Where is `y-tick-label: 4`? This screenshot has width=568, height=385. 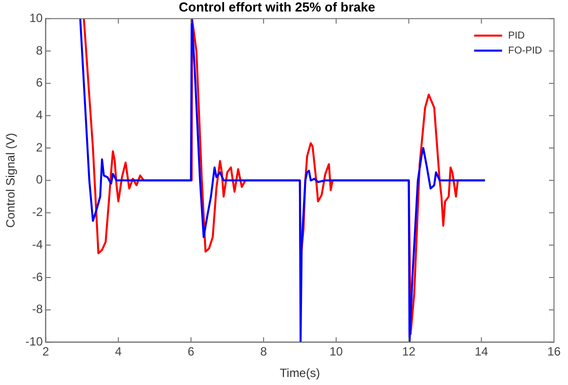
y-tick-label: 4 is located at coordinates (40, 115).